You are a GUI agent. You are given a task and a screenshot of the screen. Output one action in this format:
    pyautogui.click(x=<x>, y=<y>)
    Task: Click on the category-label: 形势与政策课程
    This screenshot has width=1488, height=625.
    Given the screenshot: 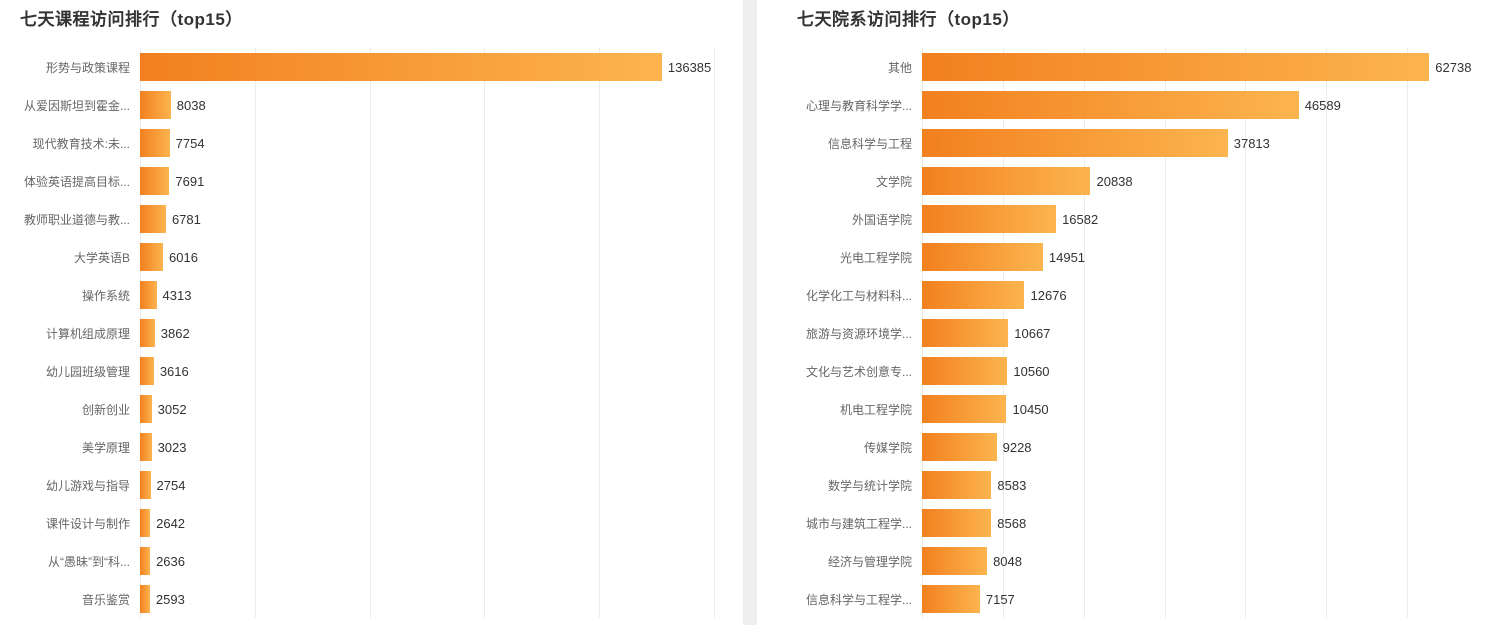 What is the action you would take?
    pyautogui.click(x=87, y=67)
    